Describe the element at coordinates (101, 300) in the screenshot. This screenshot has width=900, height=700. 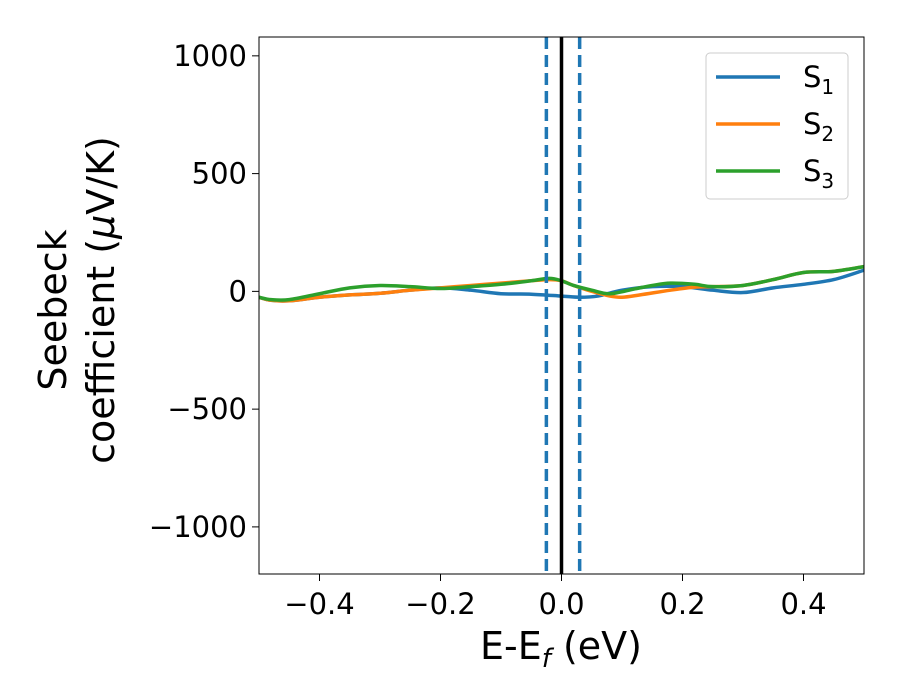
I see `y-axis-label-line2: coefficient (μV/K)` at that location.